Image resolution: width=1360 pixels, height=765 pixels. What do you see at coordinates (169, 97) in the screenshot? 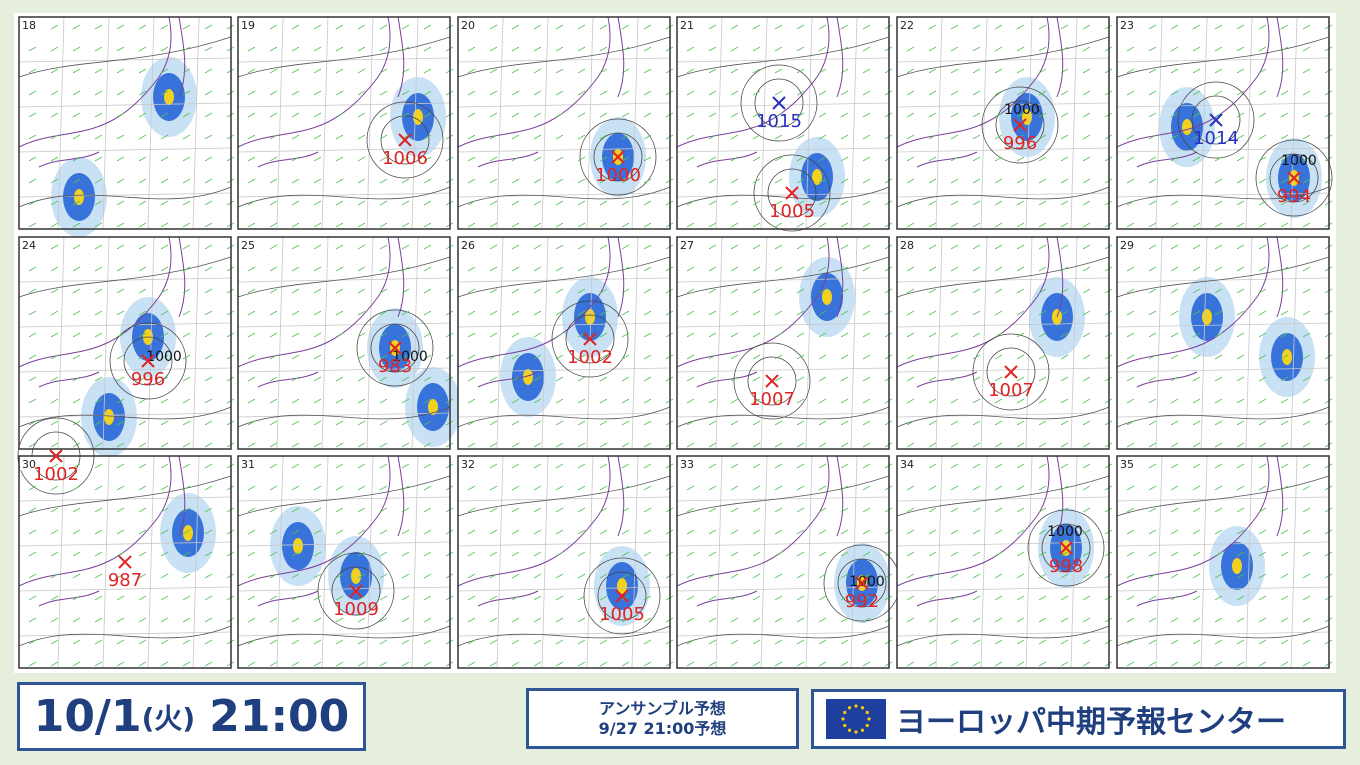
I see `precip-area` at bounding box center [169, 97].